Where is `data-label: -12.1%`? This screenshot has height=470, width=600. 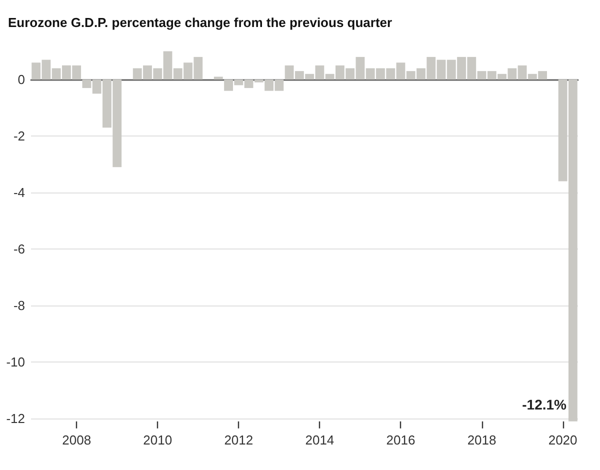
data-label: -12.1% is located at coordinates (545, 404).